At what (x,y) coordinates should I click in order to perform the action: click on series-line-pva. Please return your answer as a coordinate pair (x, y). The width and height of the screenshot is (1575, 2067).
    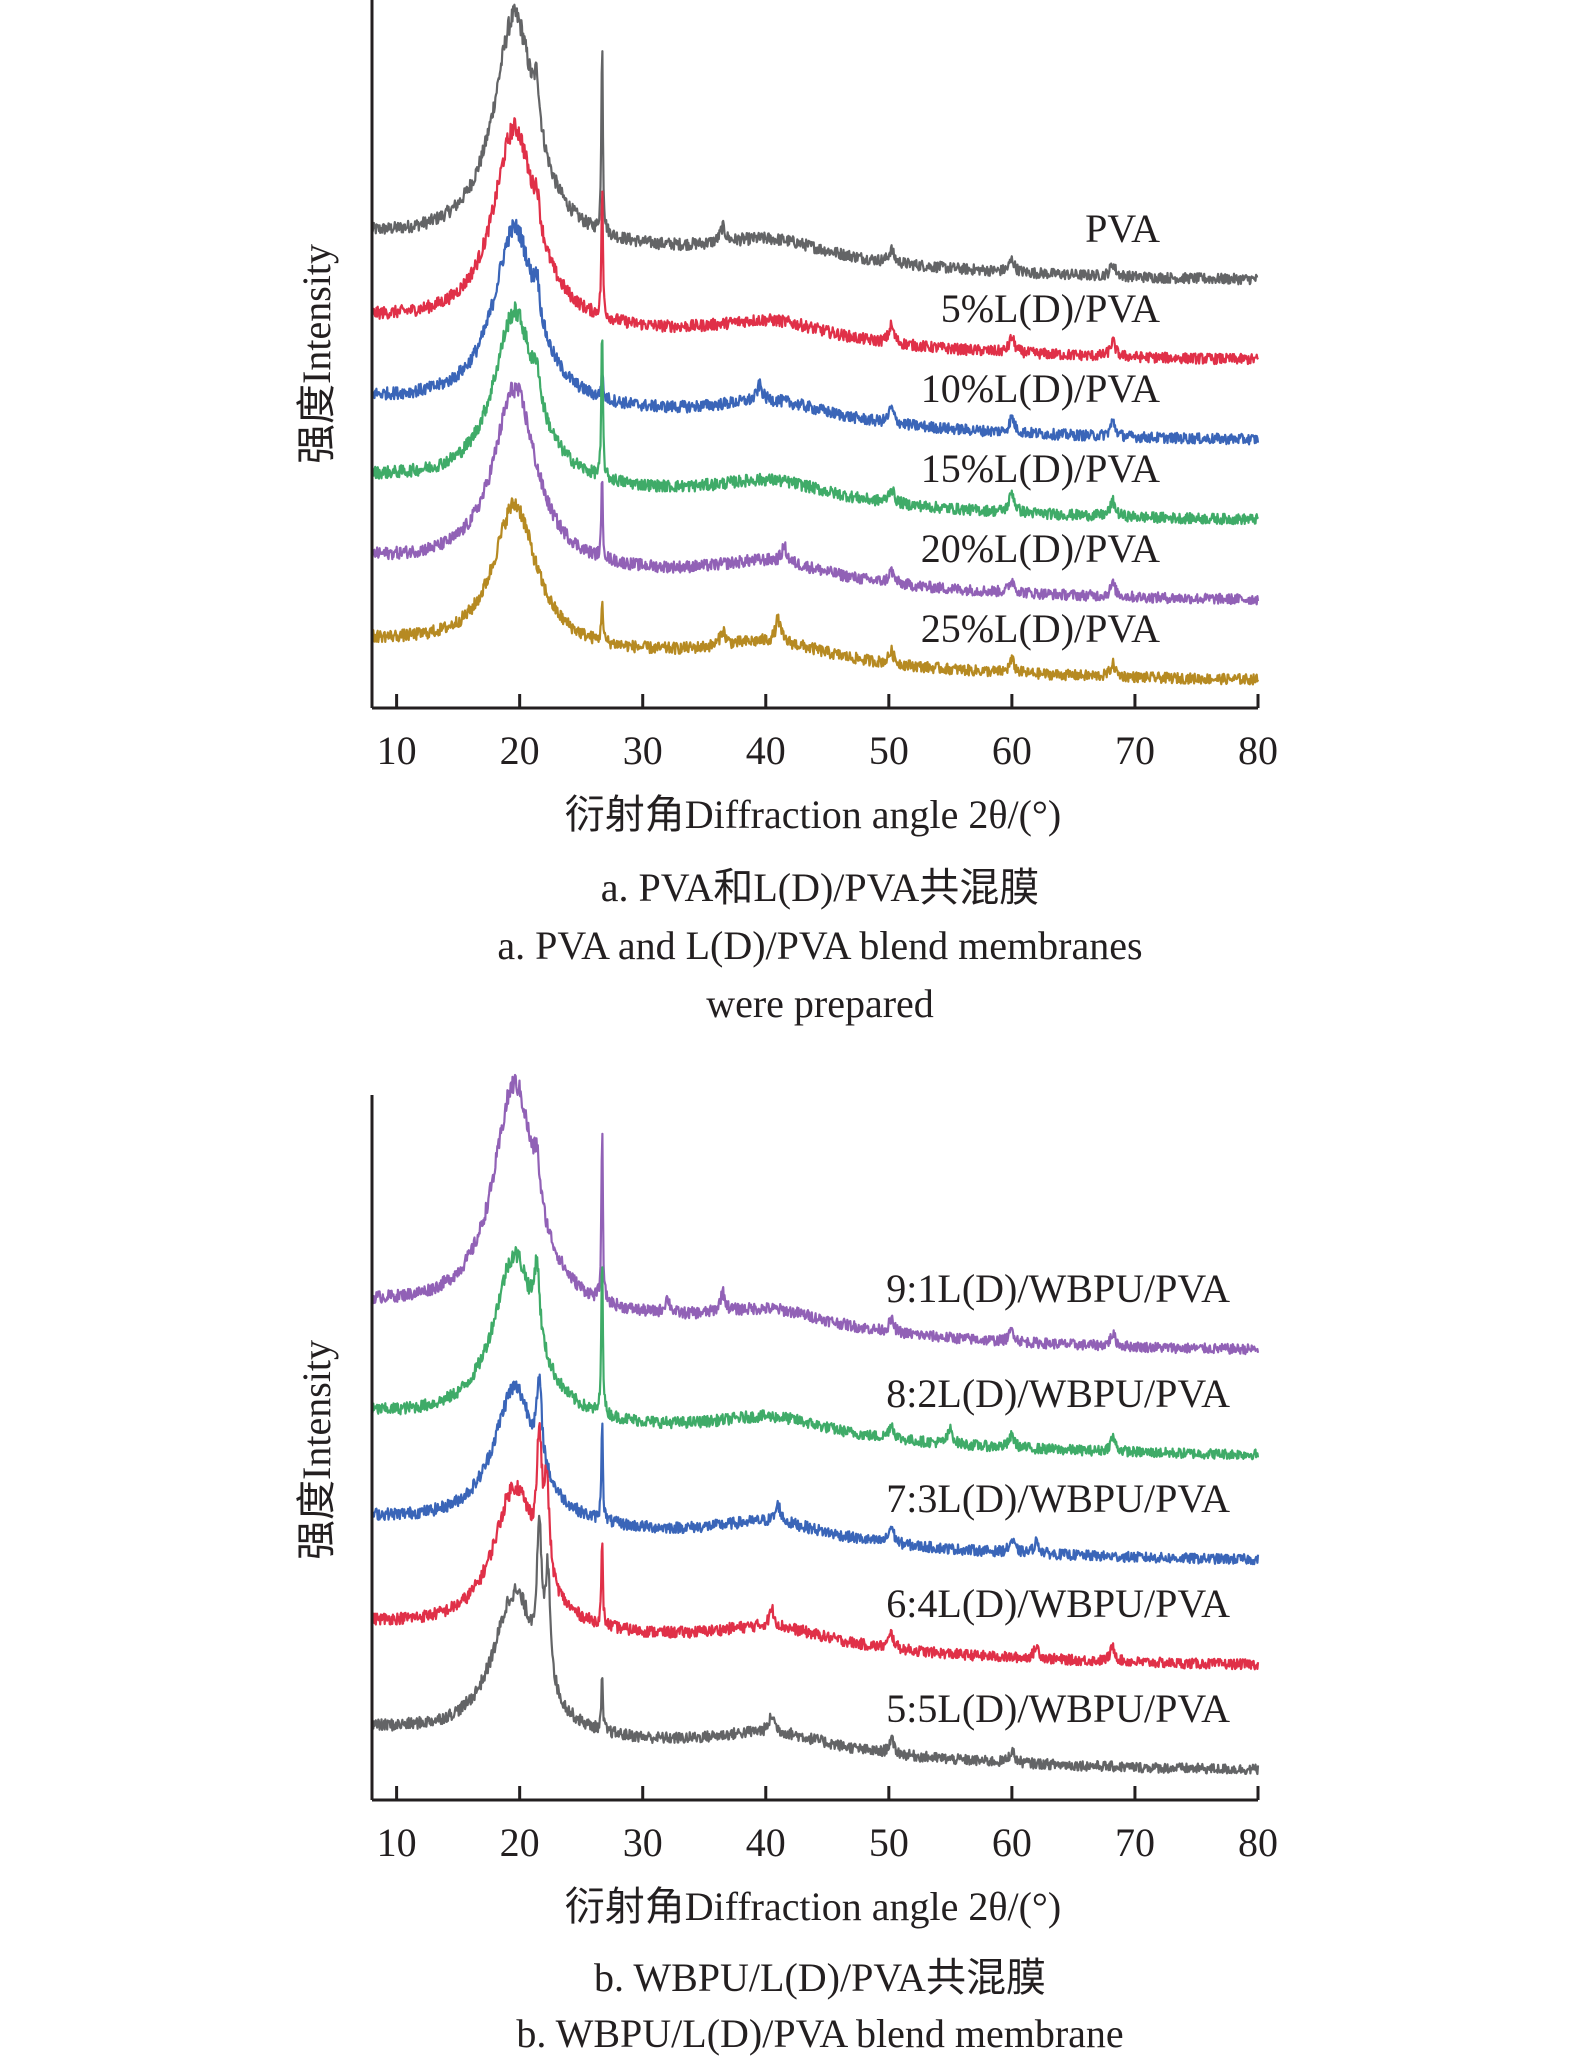
    Looking at the image, I should click on (814, 144).